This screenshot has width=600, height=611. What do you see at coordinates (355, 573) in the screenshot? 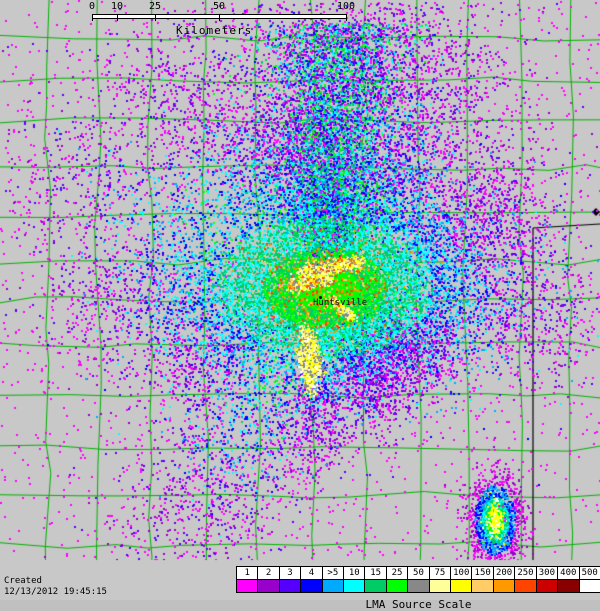
I see `legend-label-5: 10` at bounding box center [355, 573].